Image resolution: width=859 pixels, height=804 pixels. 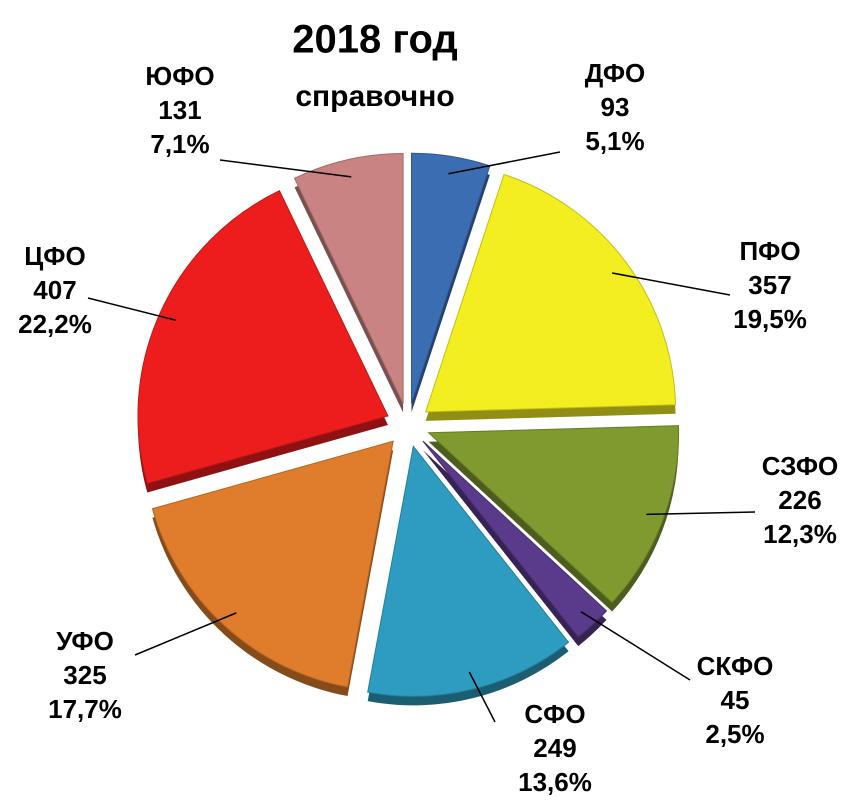 I want to click on slice-label-value: 93, so click(x=615, y=107).